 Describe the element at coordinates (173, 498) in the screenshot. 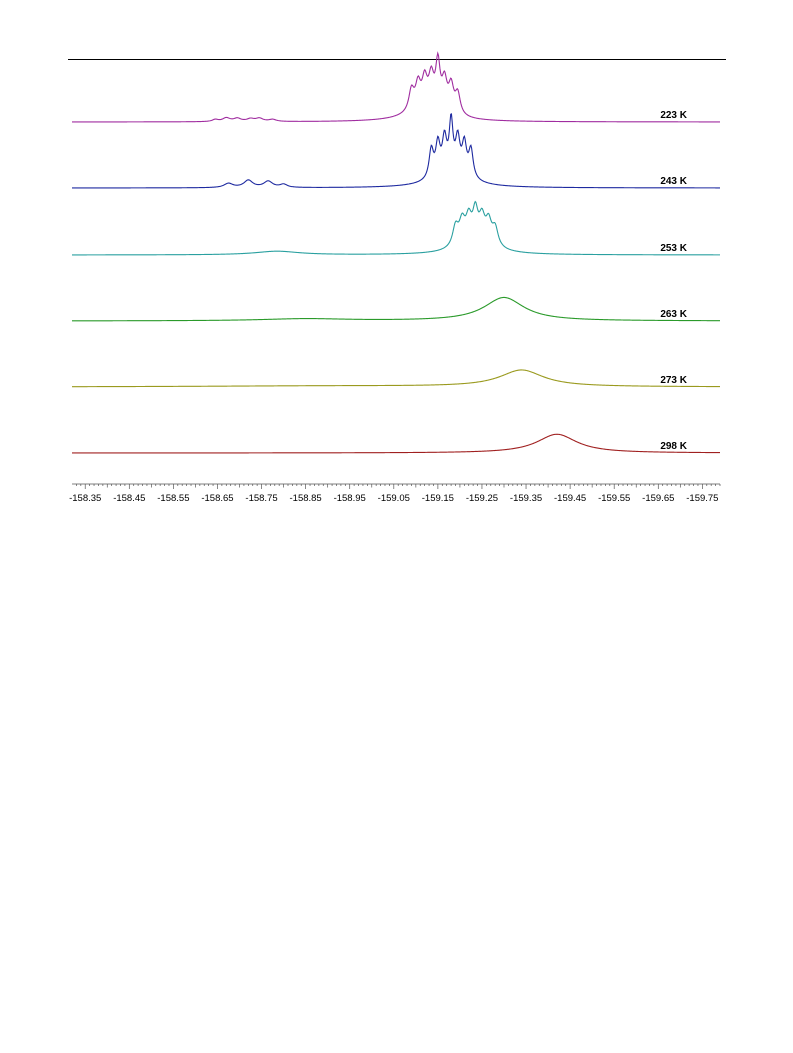

I see `x-tick-label: -158.55` at that location.